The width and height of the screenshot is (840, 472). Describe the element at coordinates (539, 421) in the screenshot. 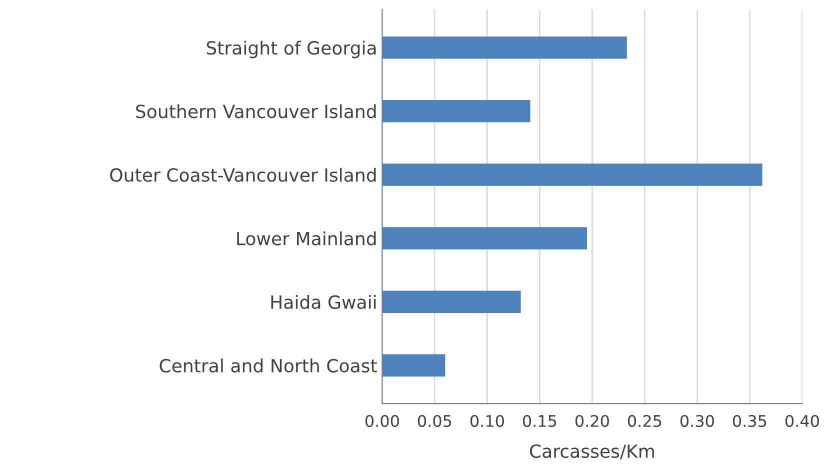

I see `x-tick-label: 0.15` at that location.